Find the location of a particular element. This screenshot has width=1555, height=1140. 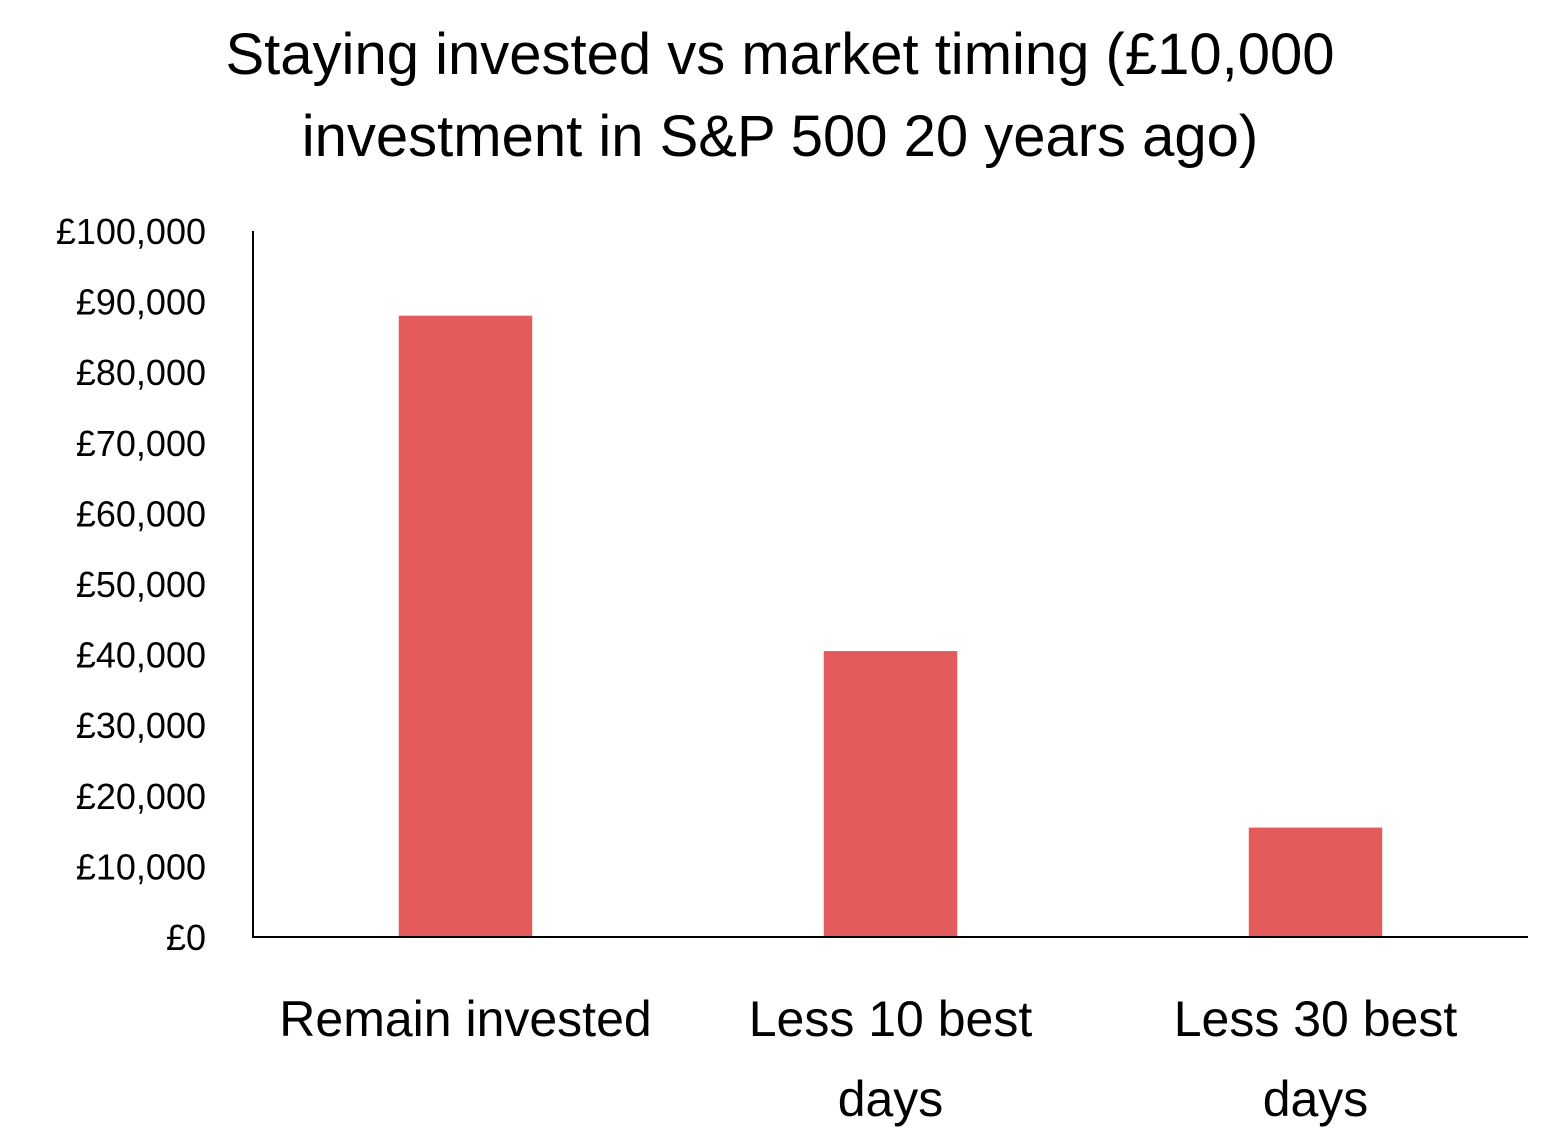

y-tick-label: £100,000 is located at coordinates (131, 231).